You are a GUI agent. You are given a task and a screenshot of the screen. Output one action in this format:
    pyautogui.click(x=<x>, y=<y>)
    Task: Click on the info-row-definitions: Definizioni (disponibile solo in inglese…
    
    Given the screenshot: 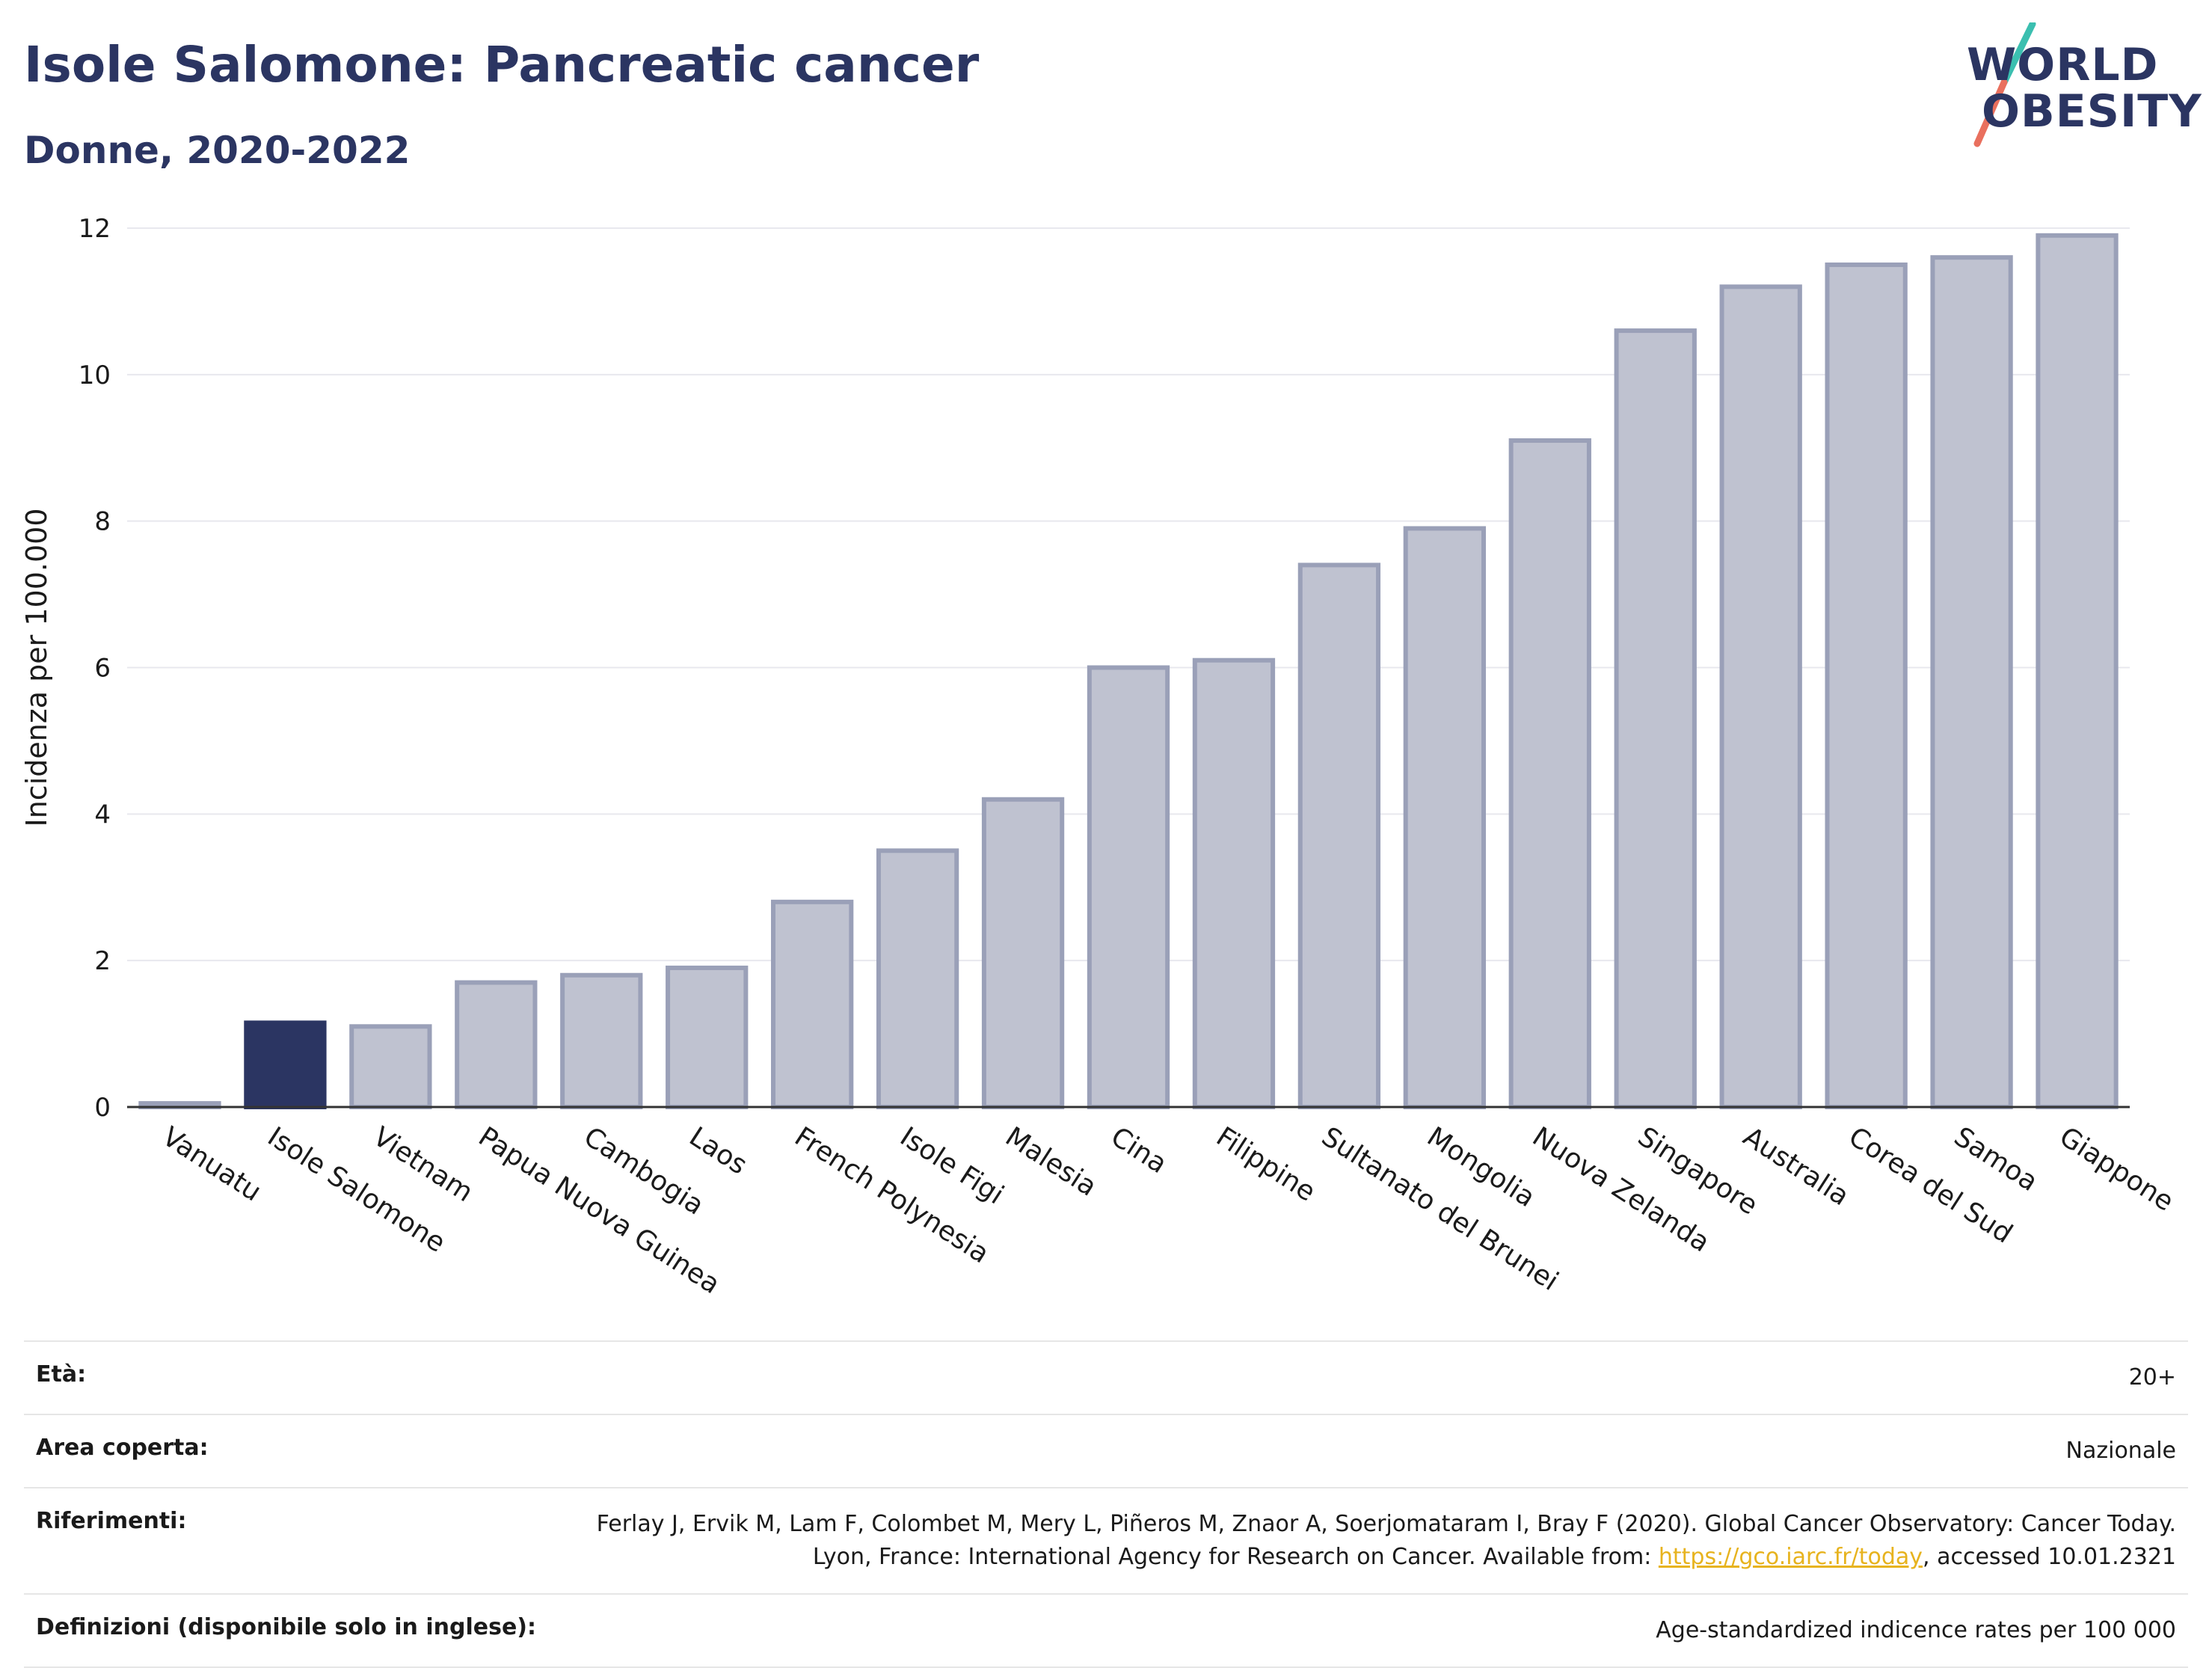 What is the action you would take?
    pyautogui.click(x=1106, y=1630)
    